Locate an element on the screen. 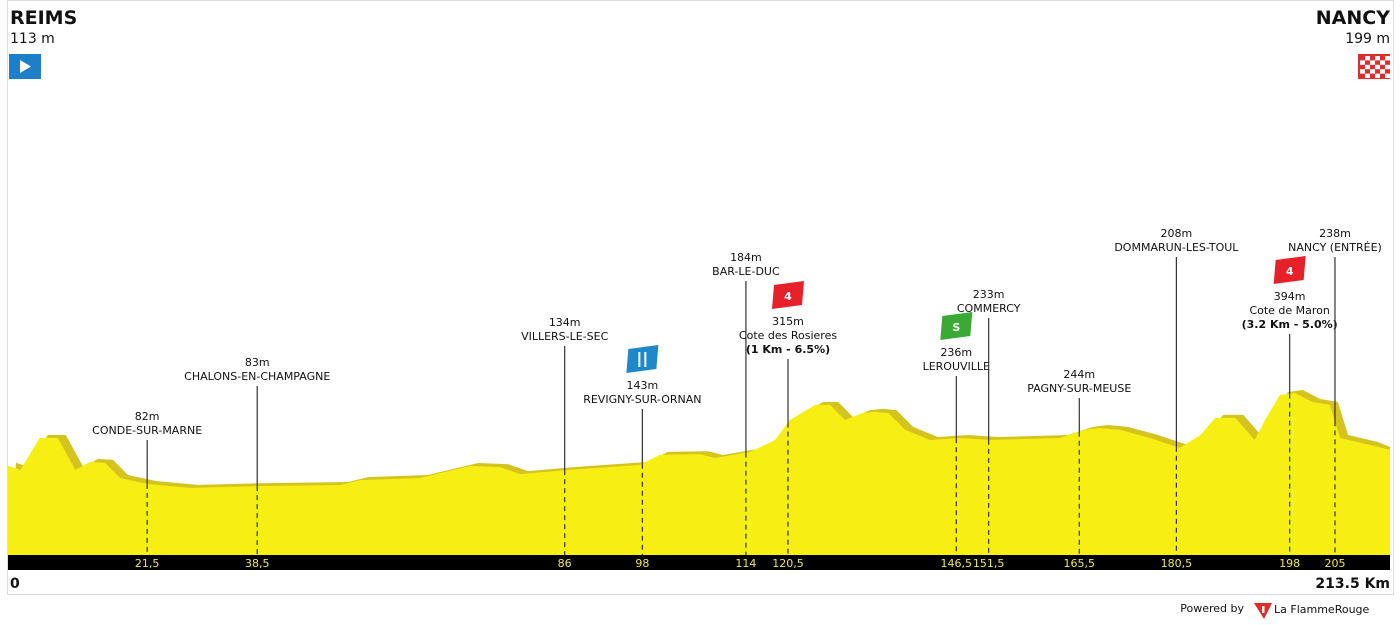 This screenshot has height=625, width=1400. finish-flag is located at coordinates (1374, 66).